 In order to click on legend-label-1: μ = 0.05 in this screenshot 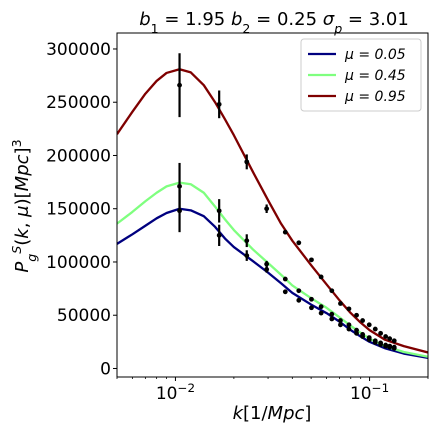, I will do `click(375, 55)`.